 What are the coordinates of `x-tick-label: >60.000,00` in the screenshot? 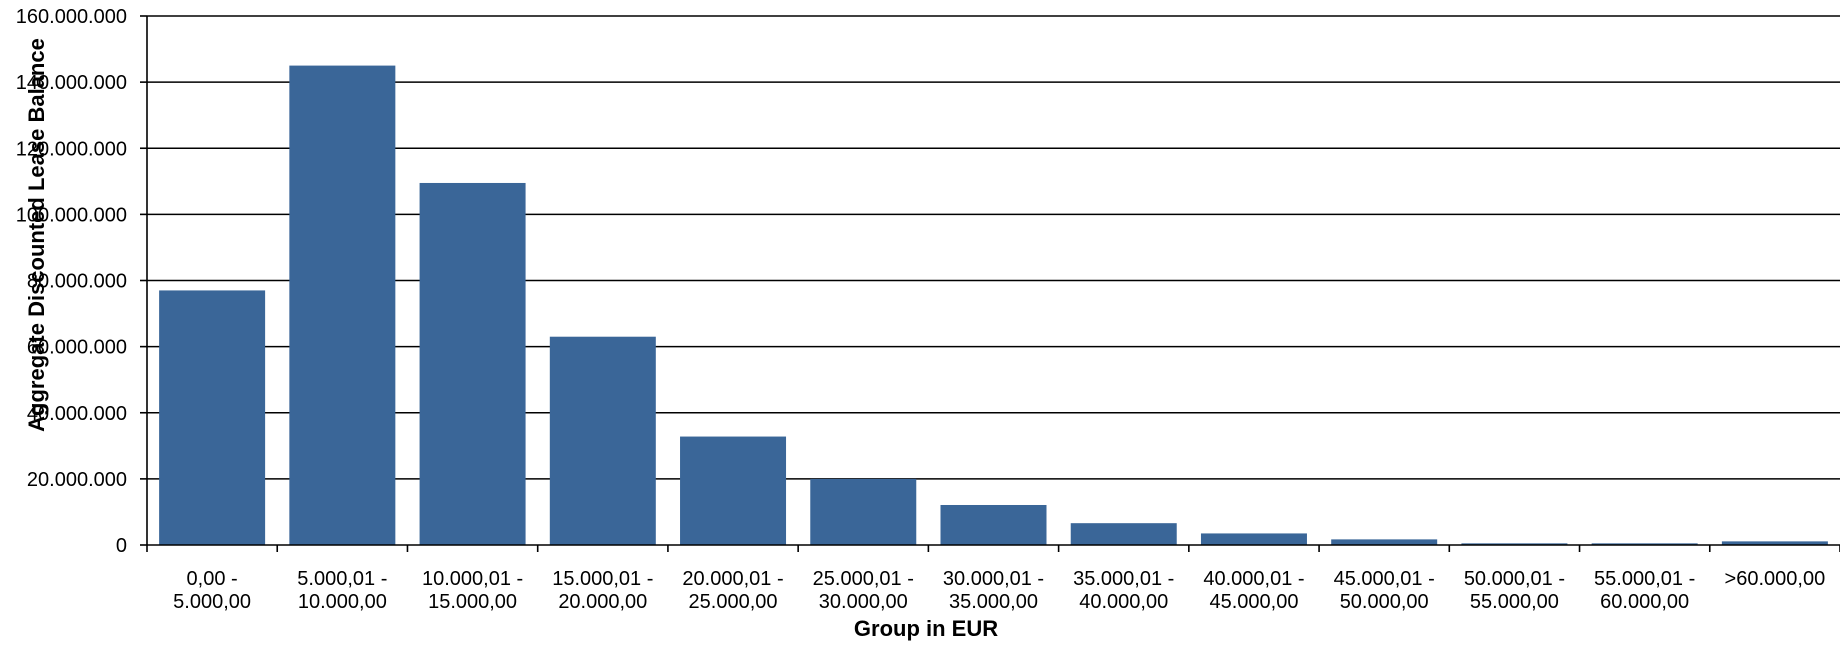 It's located at (1775, 579).